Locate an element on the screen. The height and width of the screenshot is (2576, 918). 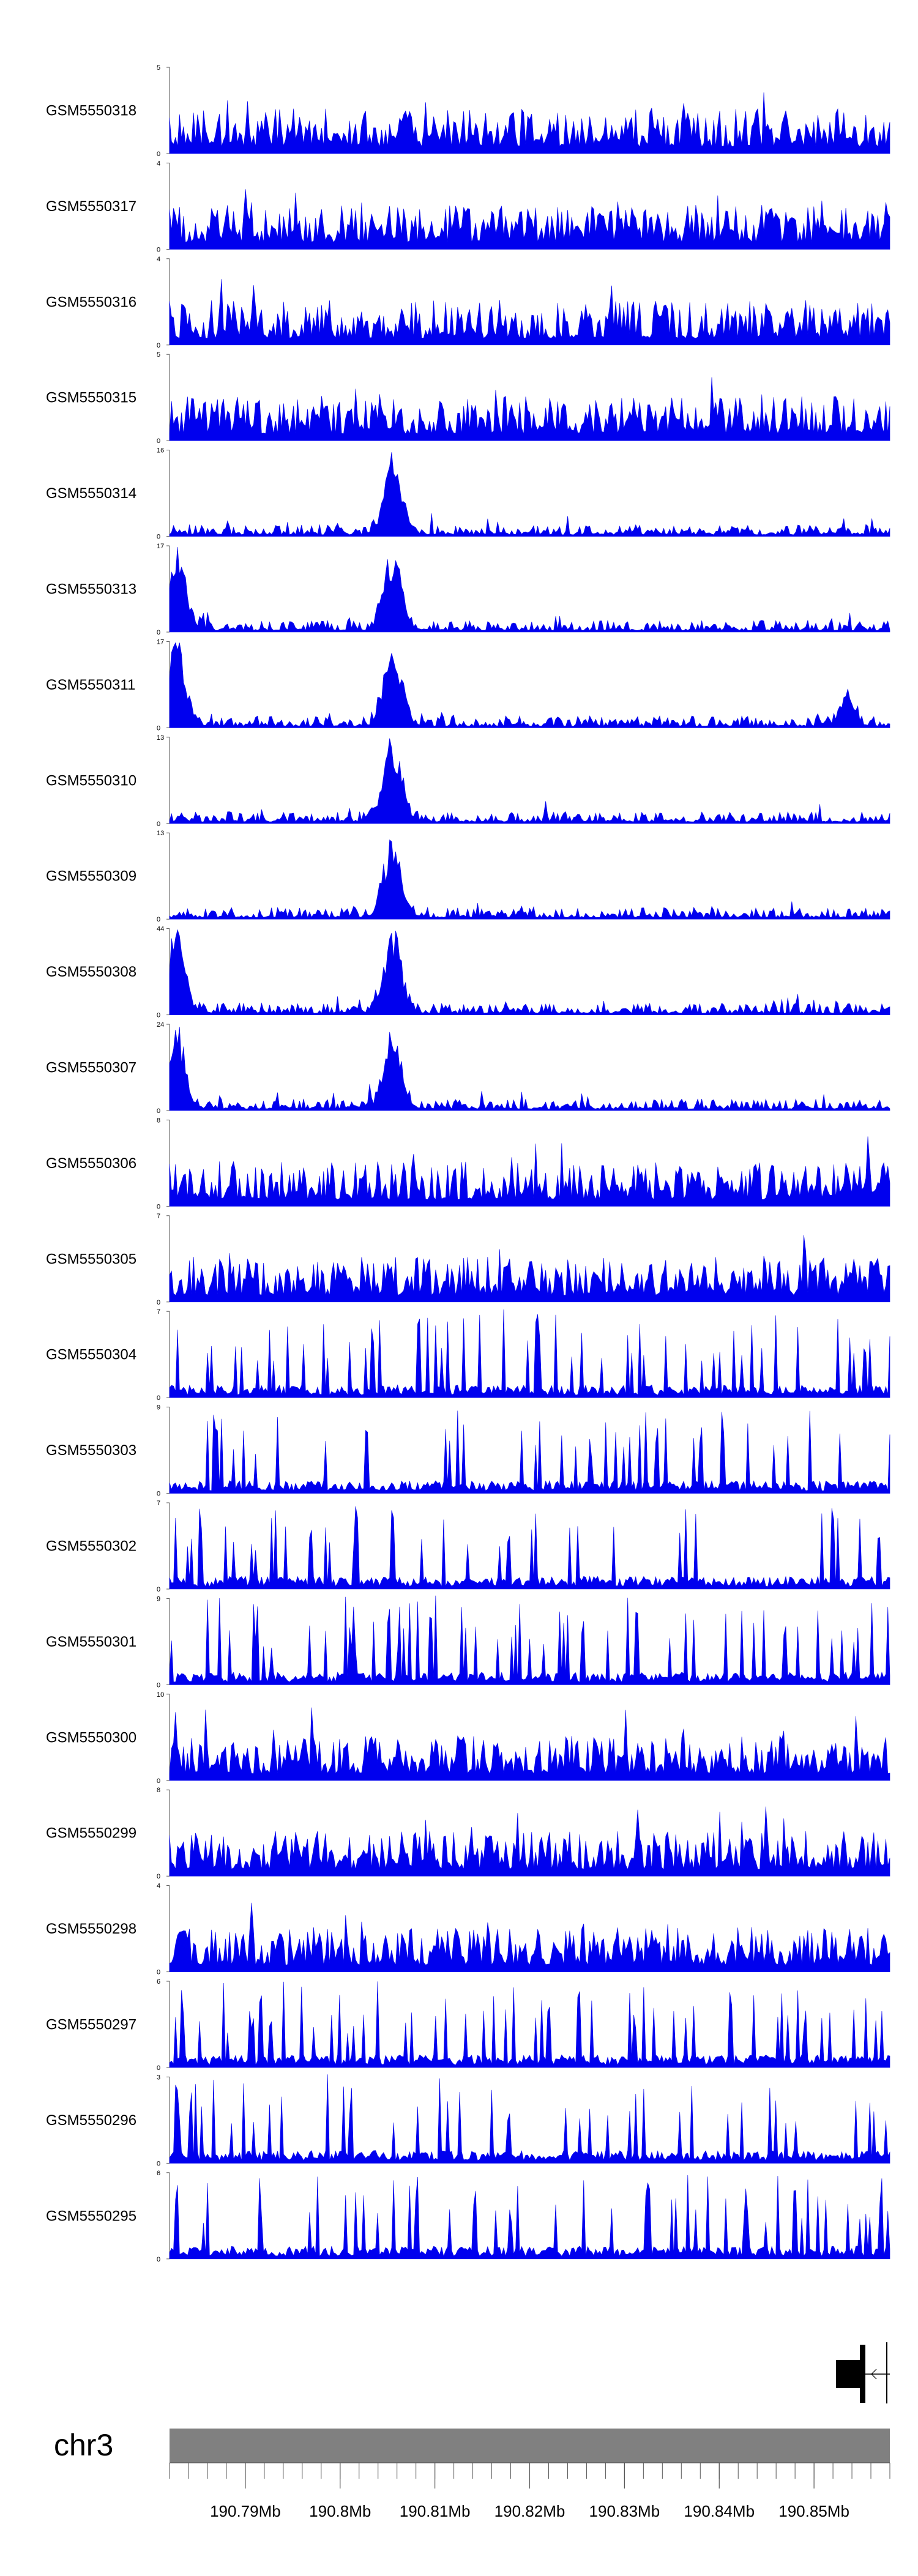
track-label: GSM5550313 is located at coordinates (91, 589).